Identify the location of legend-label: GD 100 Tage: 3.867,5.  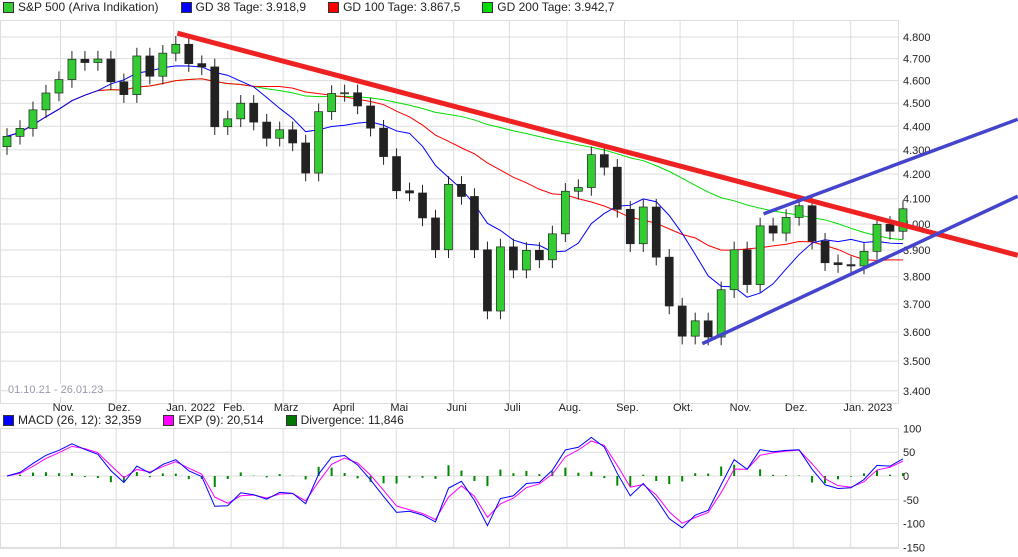
(402, 7).